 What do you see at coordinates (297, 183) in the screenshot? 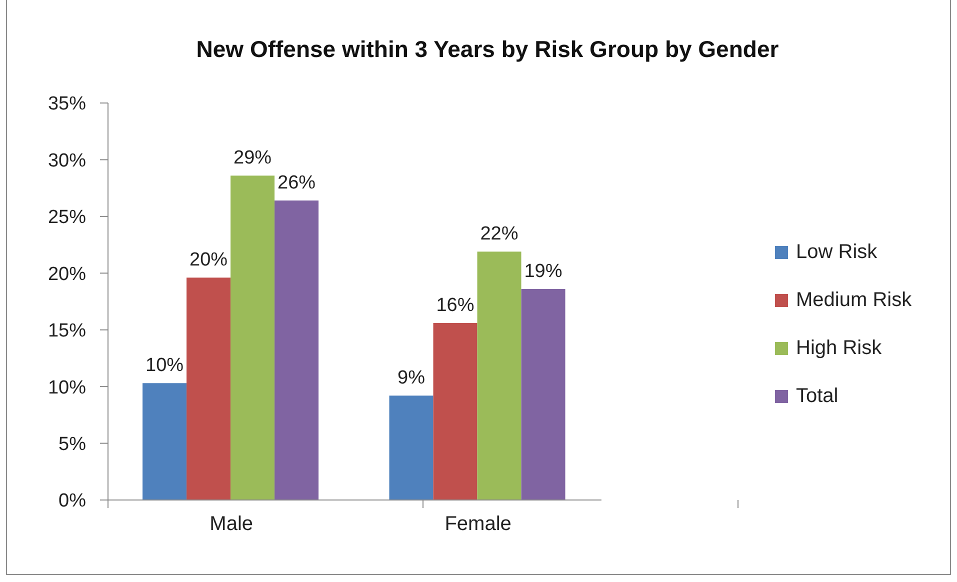
I see `data-label: 26%` at bounding box center [297, 183].